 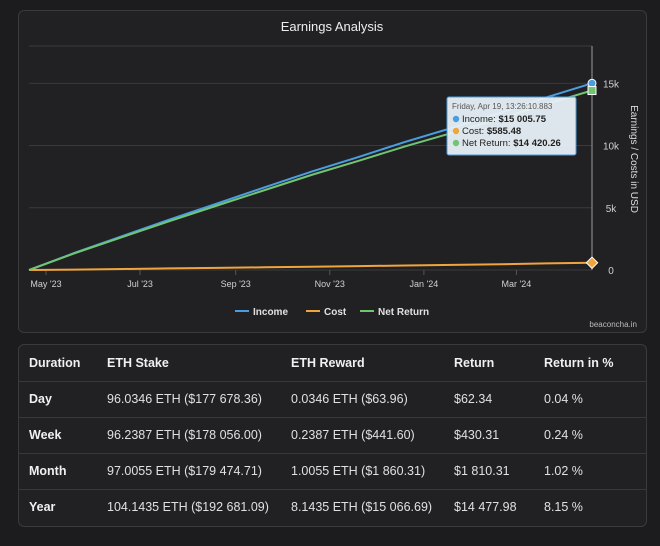 I want to click on cell-duration: Day, so click(x=40, y=399).